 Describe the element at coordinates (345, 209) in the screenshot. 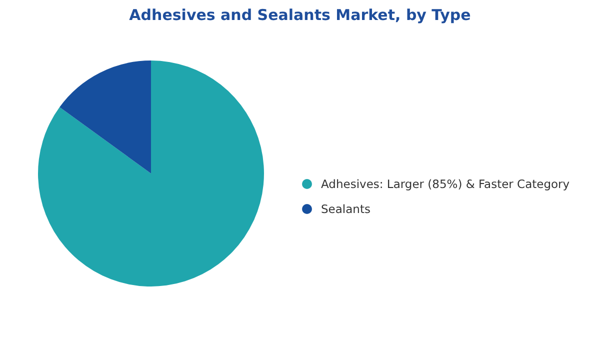

I see `legend-label: Sealants` at that location.